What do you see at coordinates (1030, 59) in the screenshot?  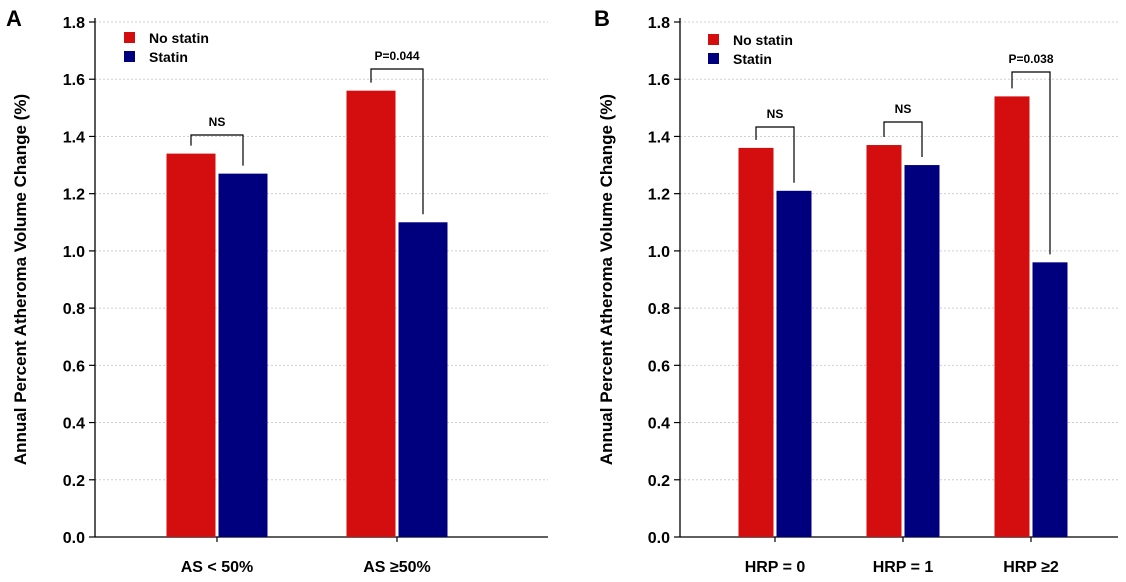 I see `significance-label: P=0.038` at bounding box center [1030, 59].